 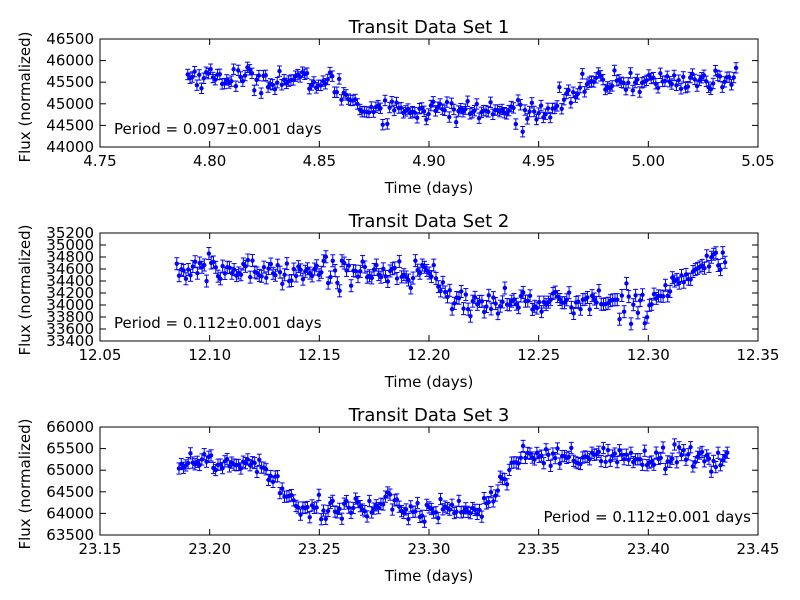 What do you see at coordinates (70, 147) in the screenshot?
I see `y-tick-label: 44000` at bounding box center [70, 147].